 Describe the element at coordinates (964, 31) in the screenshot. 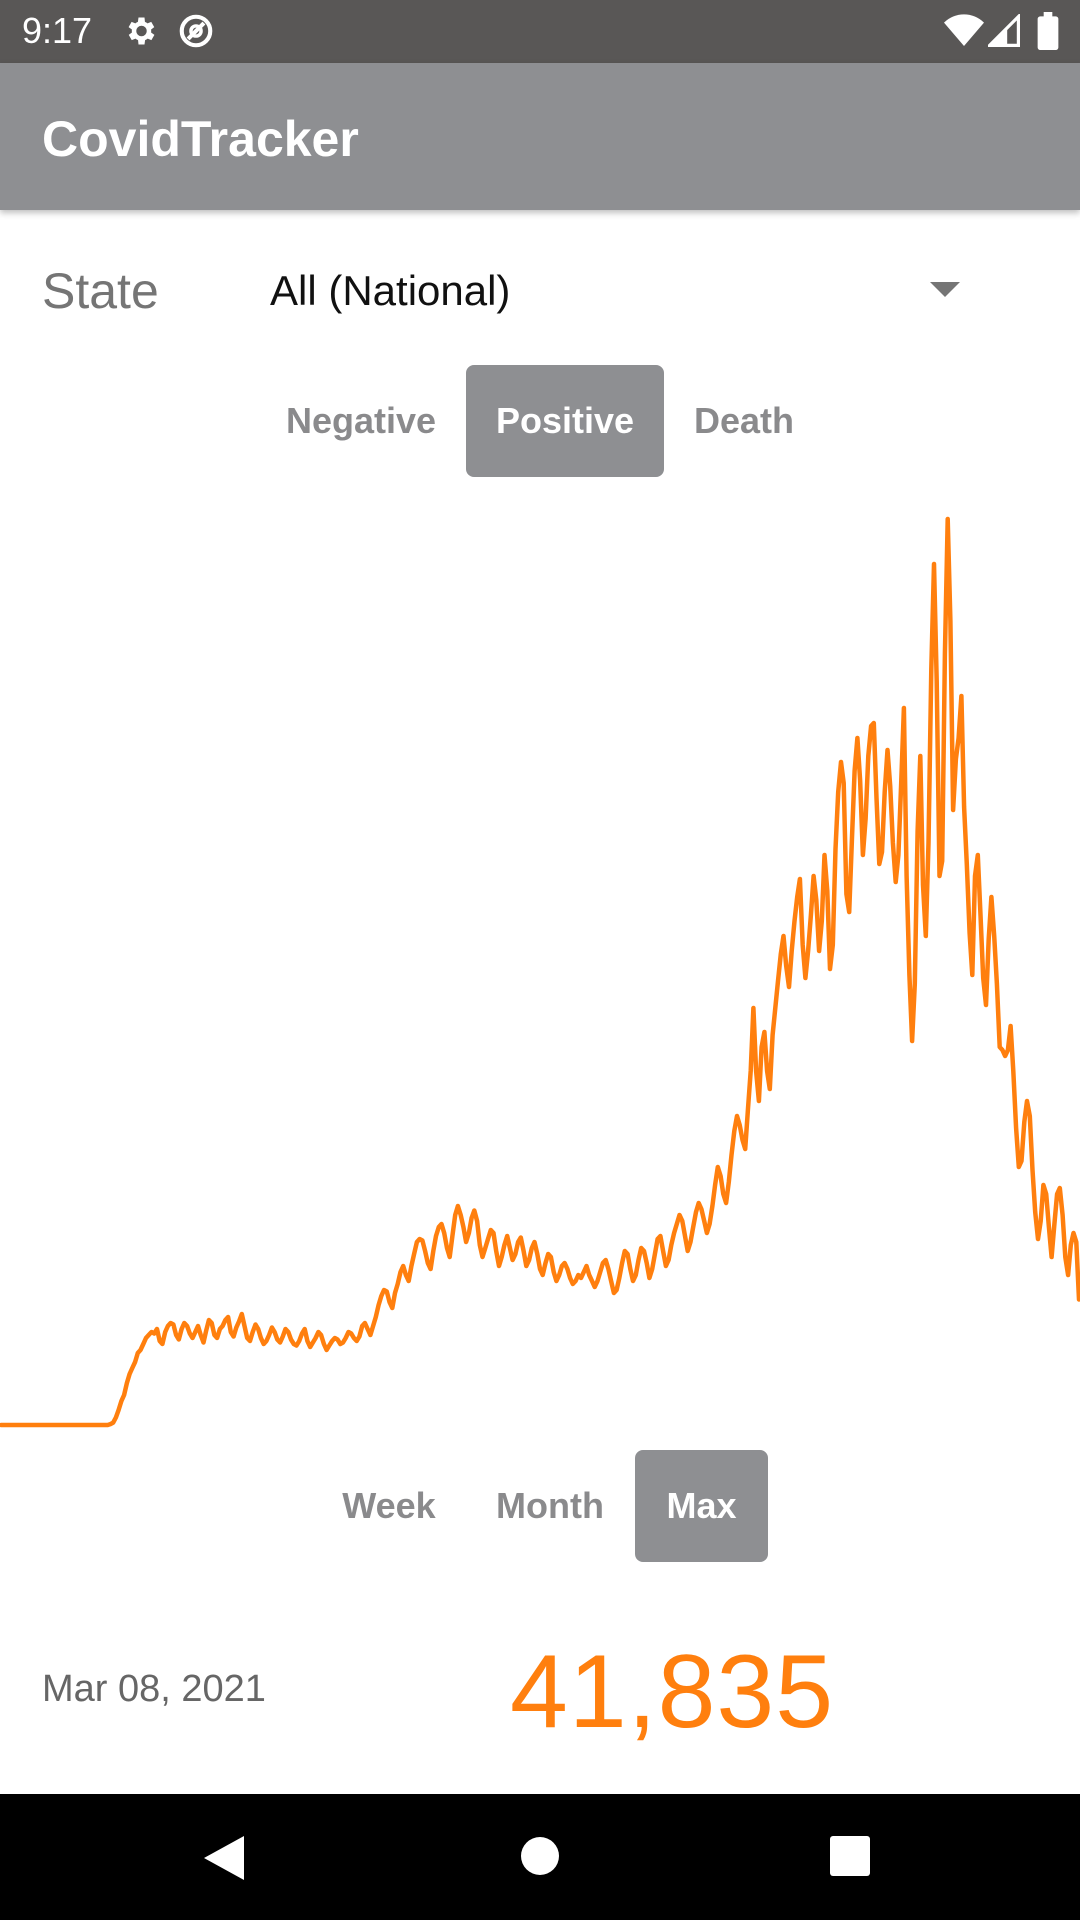

I see `wifi-icon` at that location.